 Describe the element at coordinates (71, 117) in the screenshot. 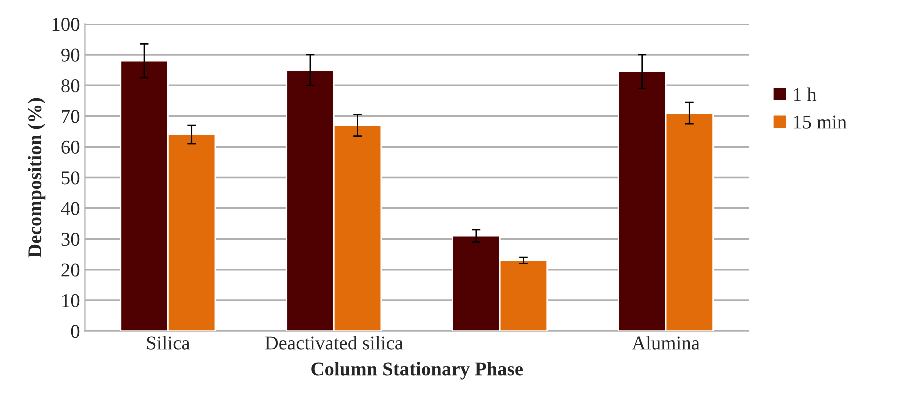

I see `y-tick-label: 70` at that location.